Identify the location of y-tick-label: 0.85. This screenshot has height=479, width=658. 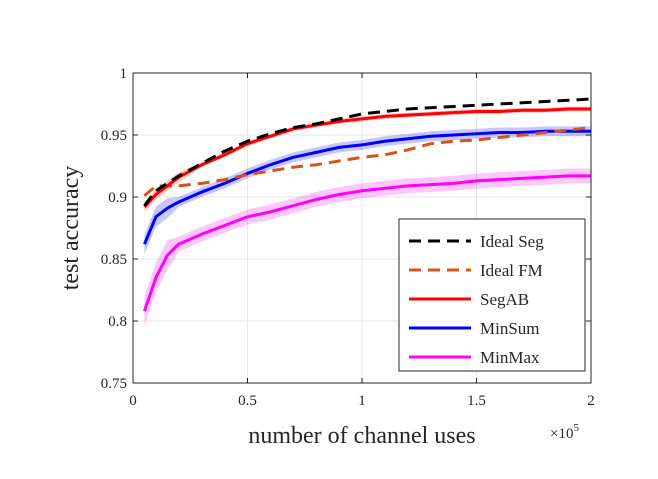
(114, 260).